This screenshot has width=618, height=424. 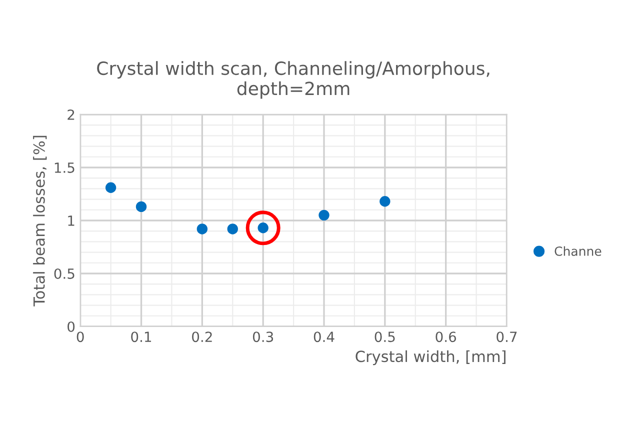 I want to click on chart-title: Crystal width scan, Channeling/Amorphous, depth=2mm, so click(x=293, y=80).